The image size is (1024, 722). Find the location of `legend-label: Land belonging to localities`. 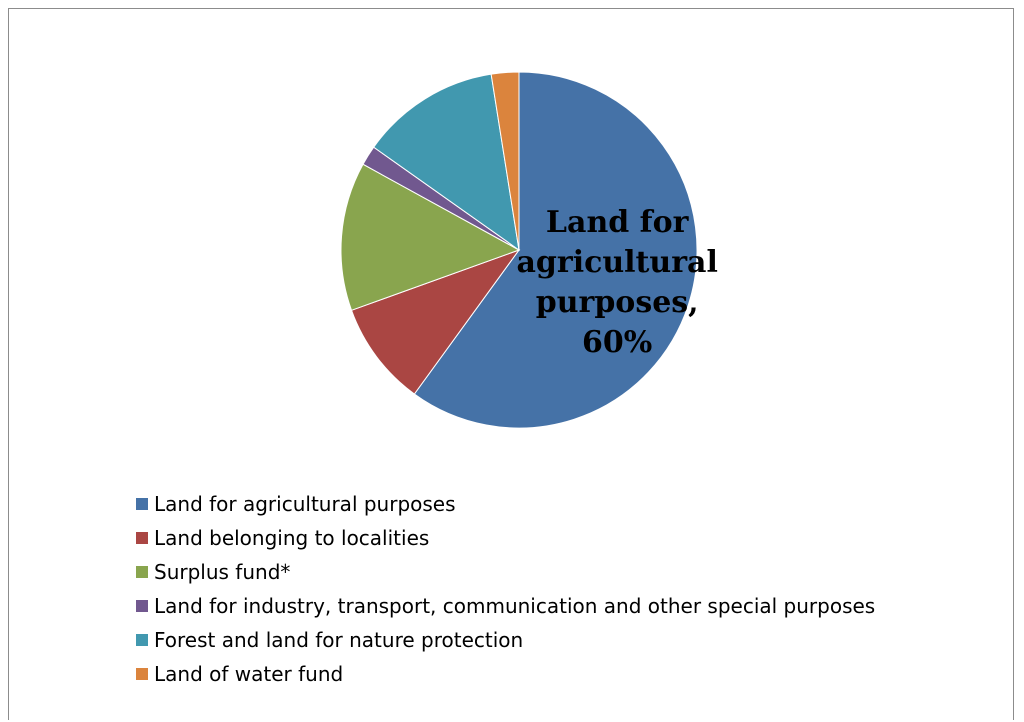

legend-label: Land belonging to localities is located at coordinates (292, 538).